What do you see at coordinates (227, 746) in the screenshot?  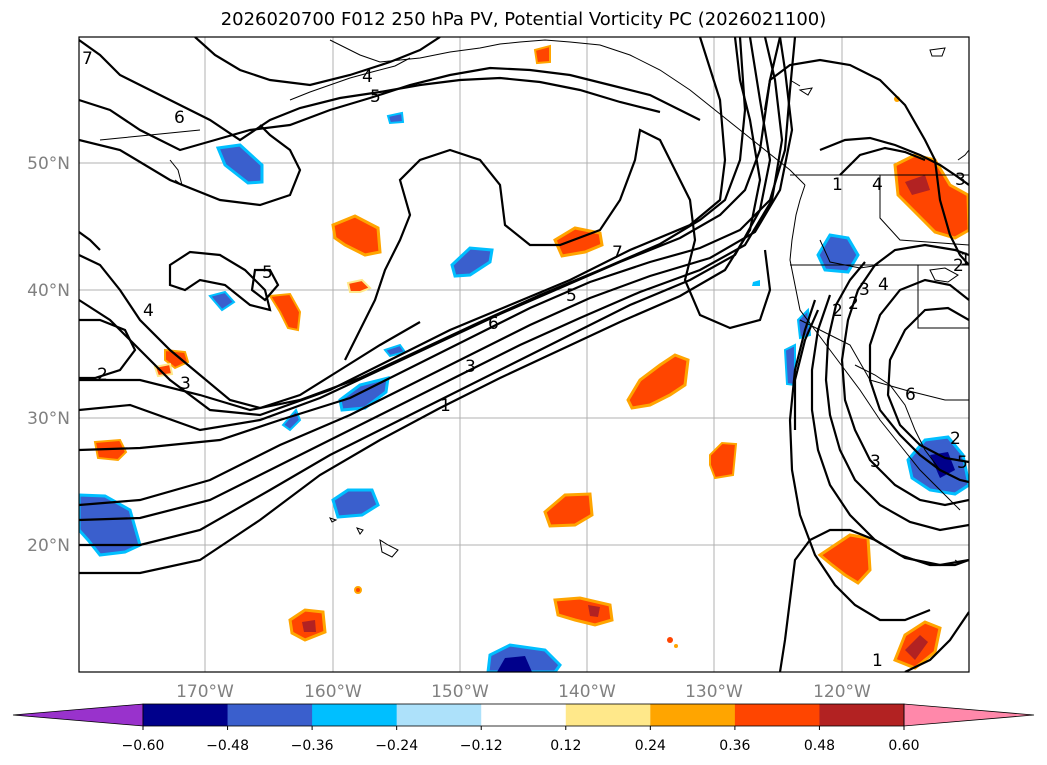 I see `colorbar-tick-label: −0.48` at bounding box center [227, 746].